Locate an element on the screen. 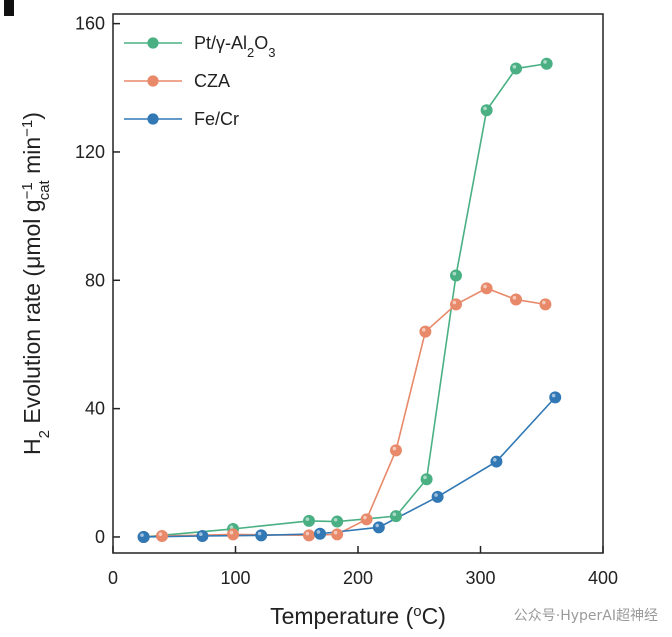 This screenshot has height=637, width=672. series-2-line is located at coordinates (349, 467).